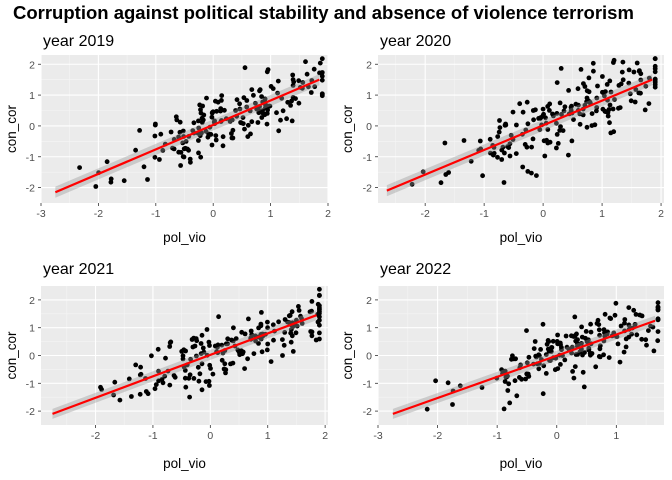 This screenshot has height=480, width=672. What do you see at coordinates (367, 384) in the screenshot?
I see `y-tick-label: -1` at bounding box center [367, 384].